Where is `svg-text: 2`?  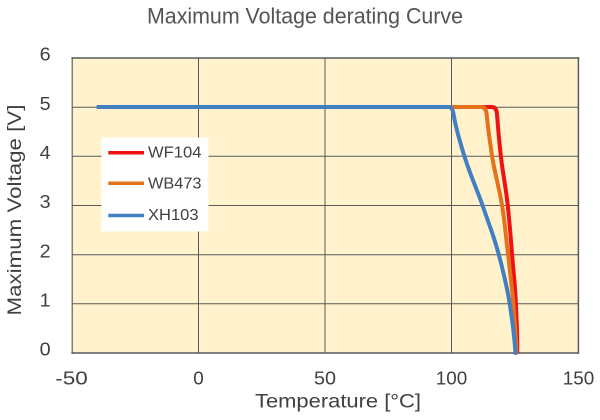
svg-text: 2 is located at coordinates (45, 250).